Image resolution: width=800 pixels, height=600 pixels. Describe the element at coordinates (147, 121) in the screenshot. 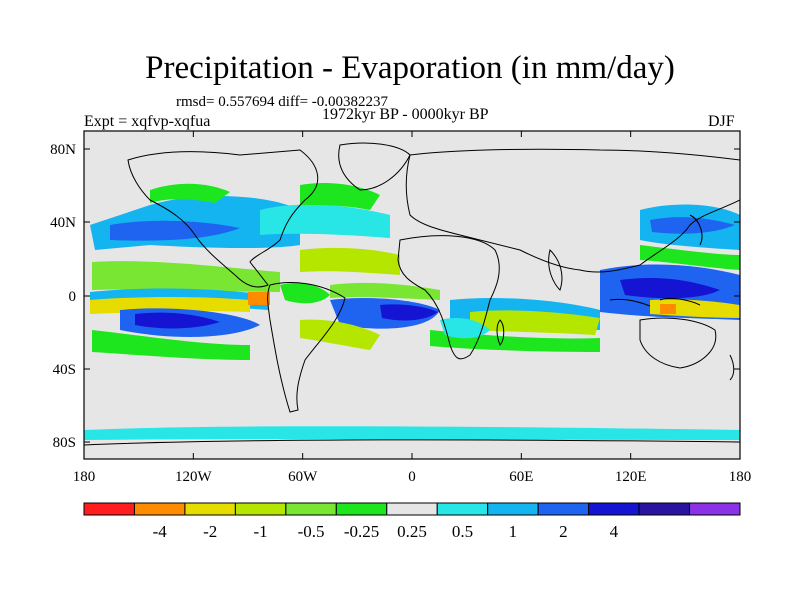

I see `experiment-label: Expt = xqfvp-xqfua` at that location.